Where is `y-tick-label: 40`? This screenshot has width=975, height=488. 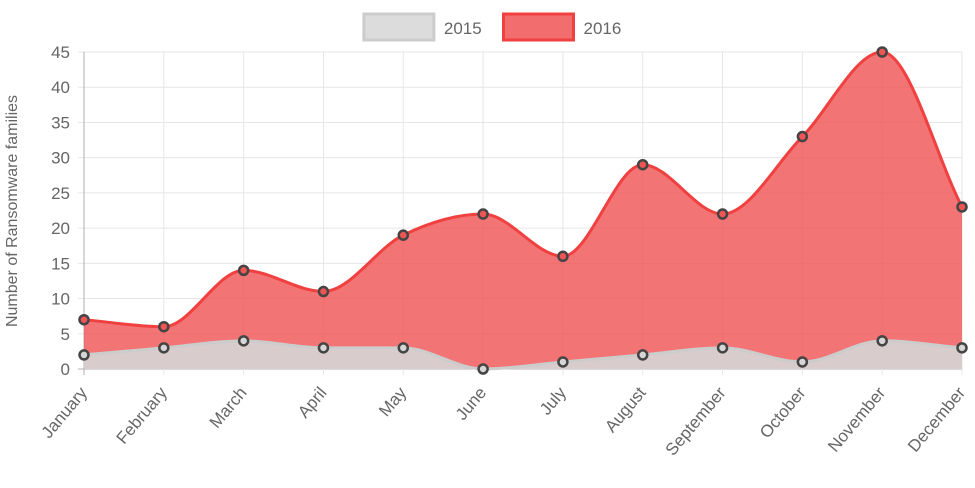
y-tick-label: 40 is located at coordinates (60, 87).